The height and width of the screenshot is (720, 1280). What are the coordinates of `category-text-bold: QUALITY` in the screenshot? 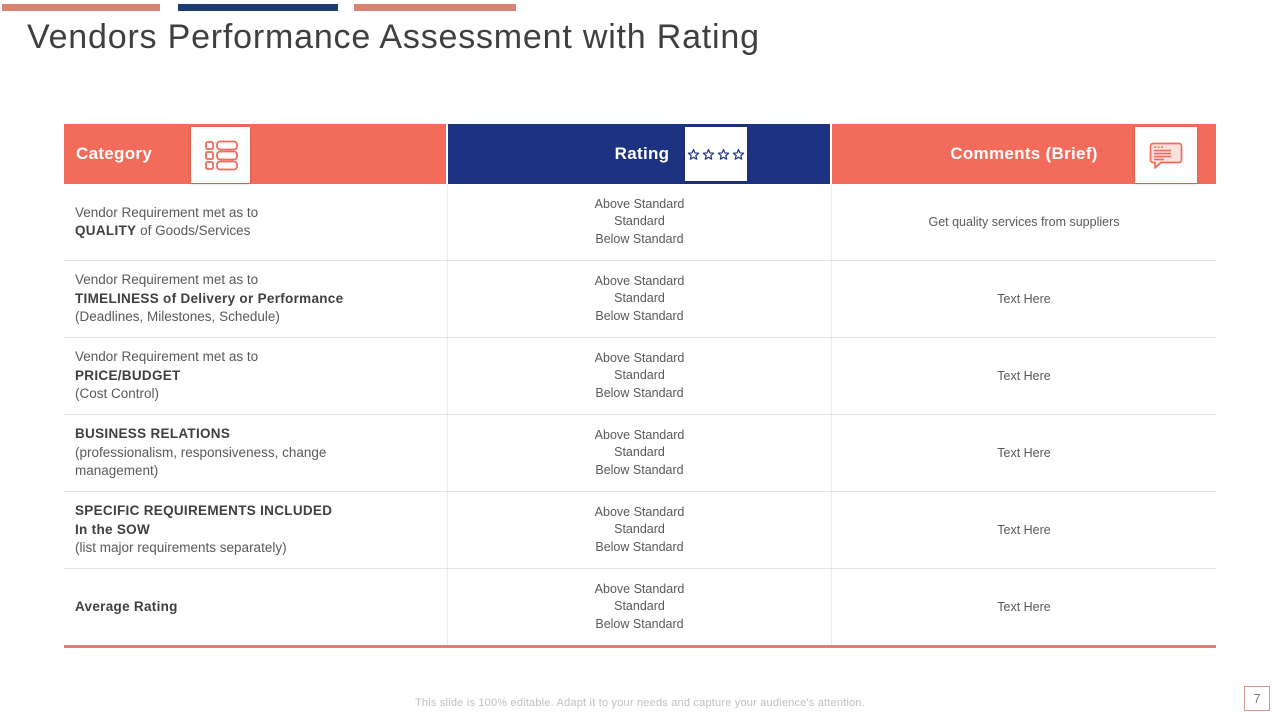 It's located at (106, 230).